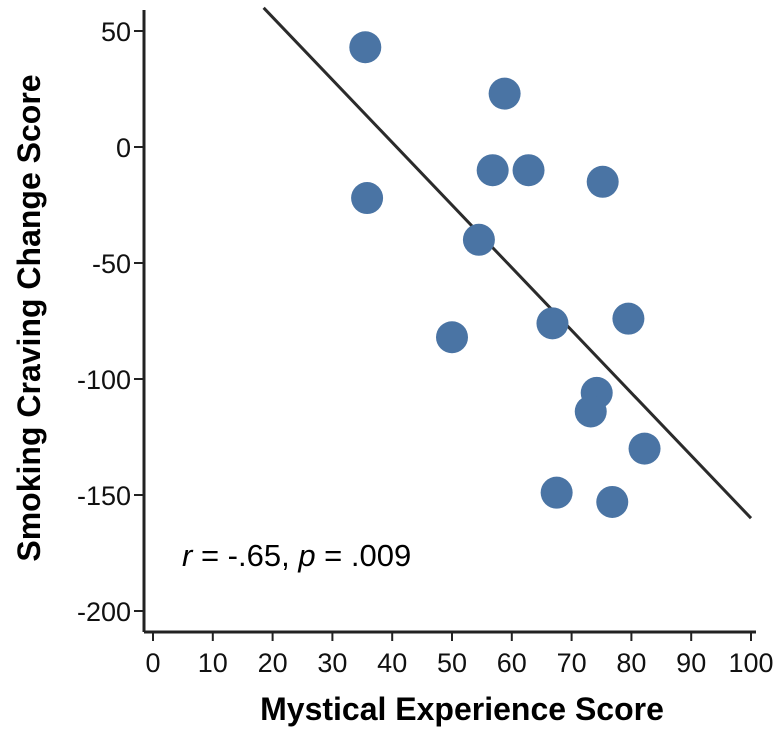  What do you see at coordinates (123, 148) in the screenshot?
I see `y-tick-label: 0` at bounding box center [123, 148].